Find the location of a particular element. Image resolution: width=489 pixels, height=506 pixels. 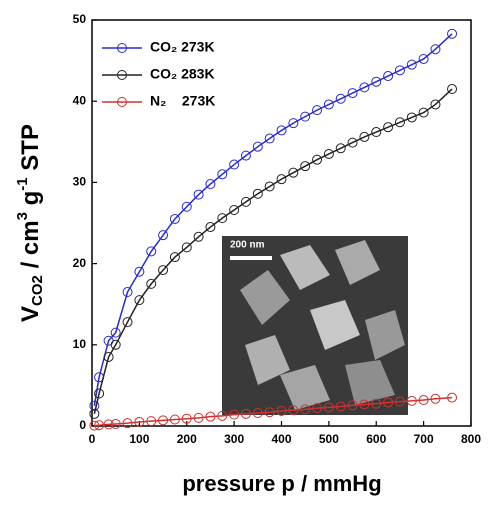

x-tick-label: 300 is located at coordinates (234, 439).